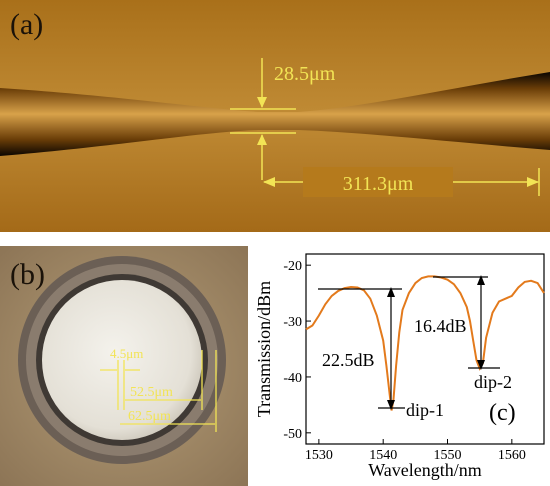  I want to click on panel-c-label: (c), so click(502, 413).